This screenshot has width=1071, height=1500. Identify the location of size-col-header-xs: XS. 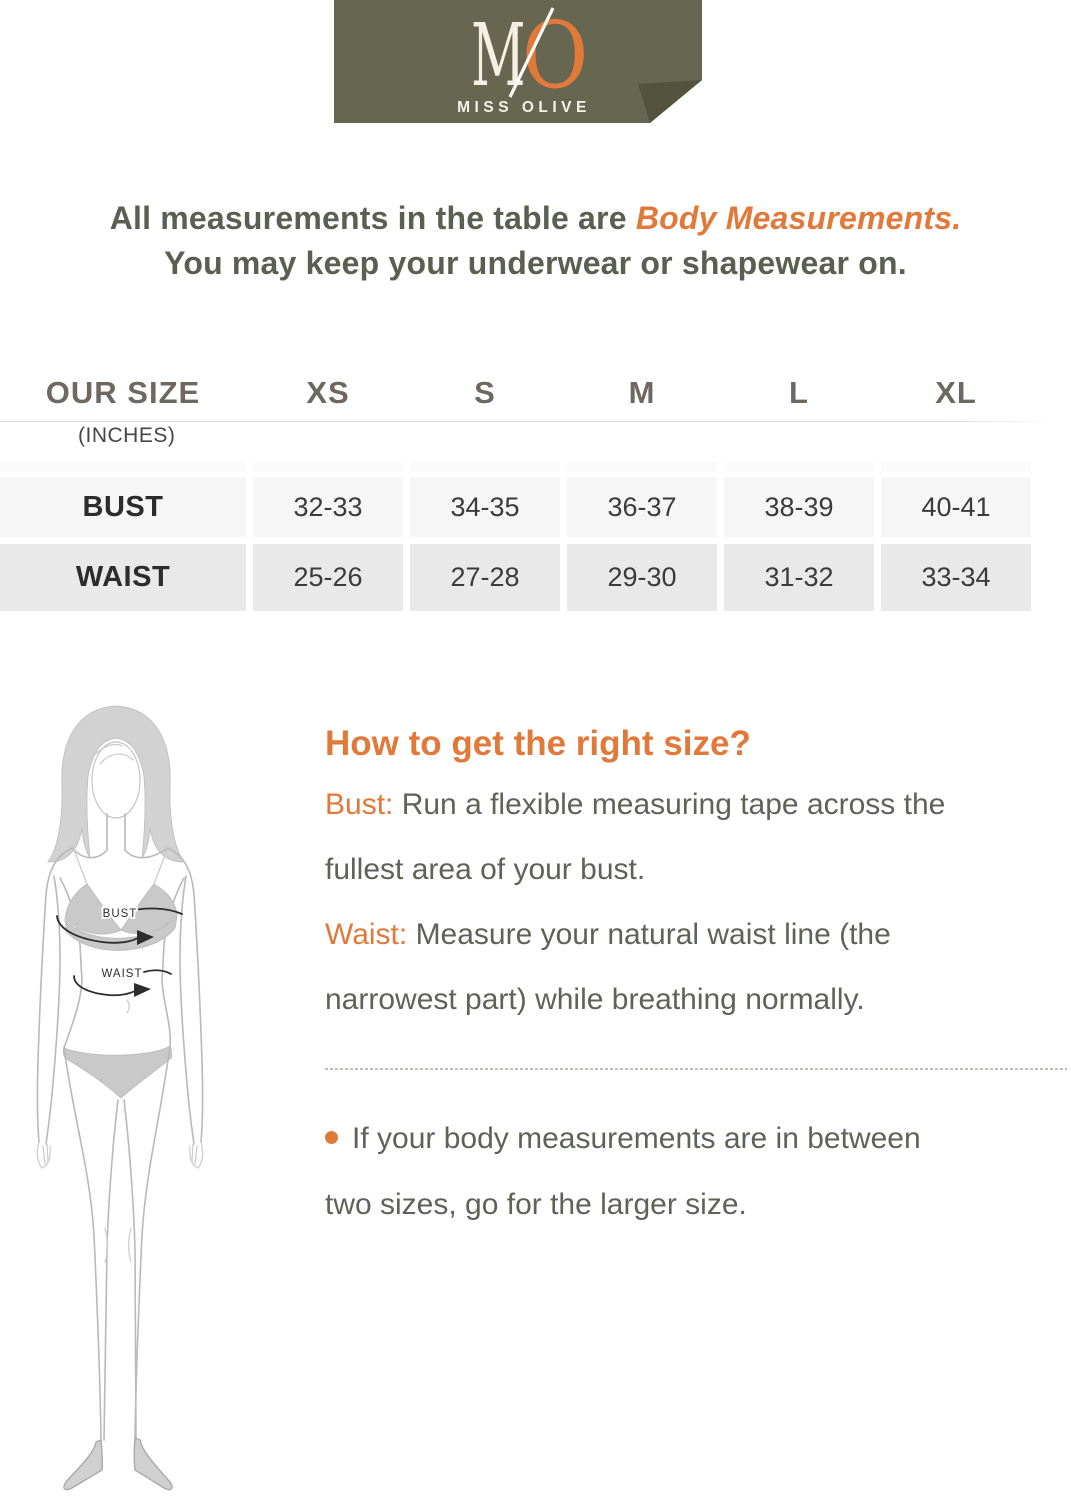
(328, 392).